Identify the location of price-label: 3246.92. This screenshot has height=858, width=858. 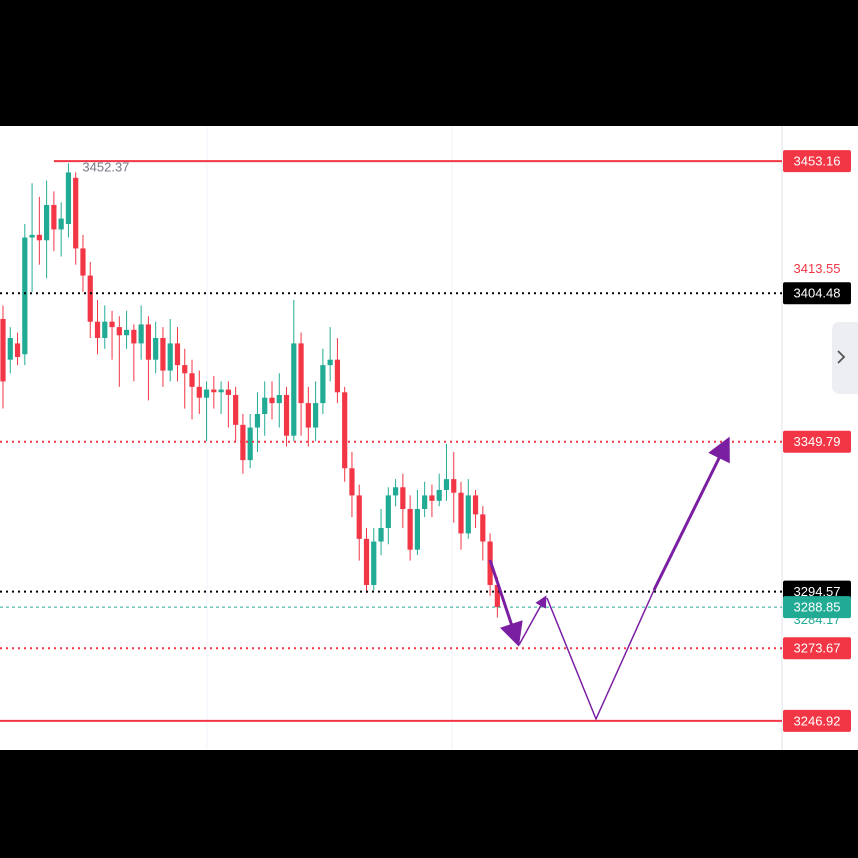
(817, 720).